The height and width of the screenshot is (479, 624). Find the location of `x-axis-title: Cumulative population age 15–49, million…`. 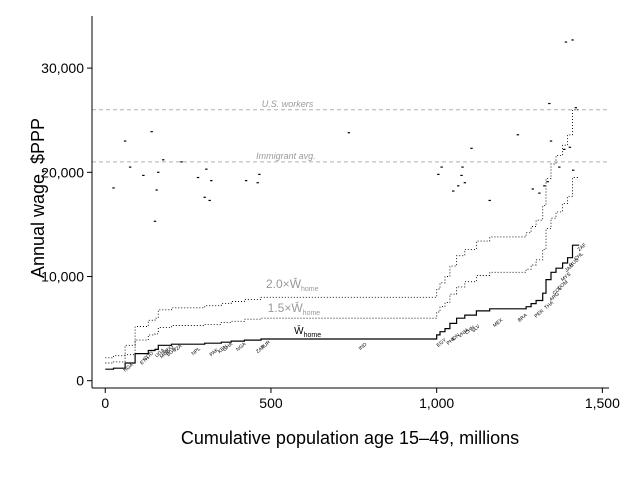

x-axis-title: Cumulative population age 15–49, million… is located at coordinates (350, 438).